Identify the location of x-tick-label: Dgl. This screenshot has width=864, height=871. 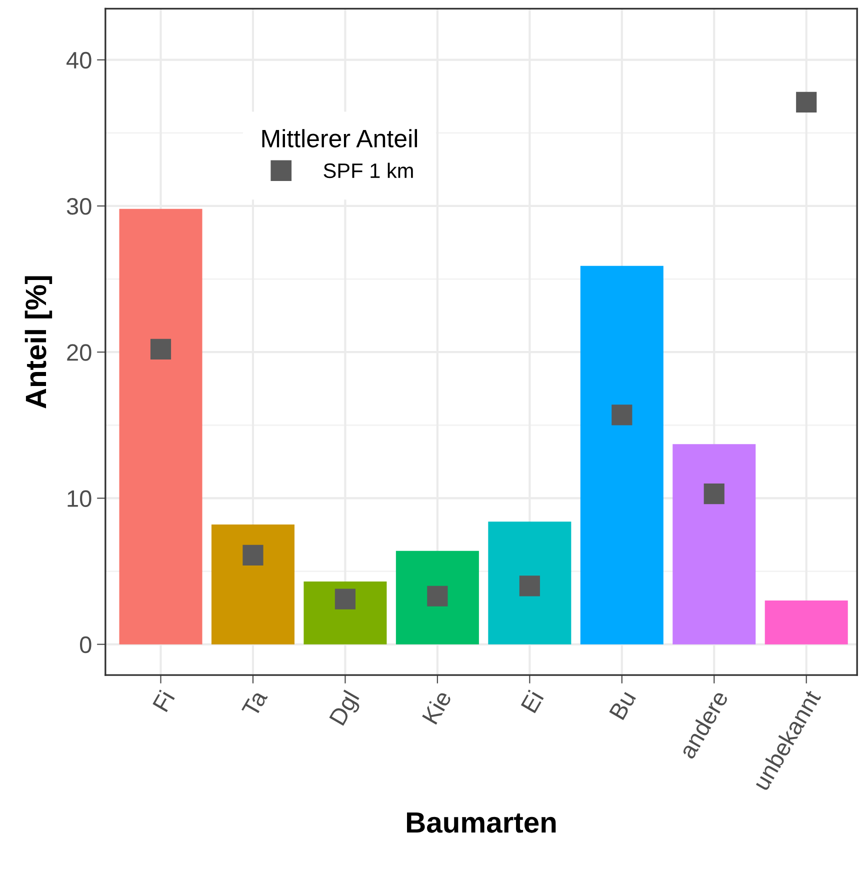
(346, 709).